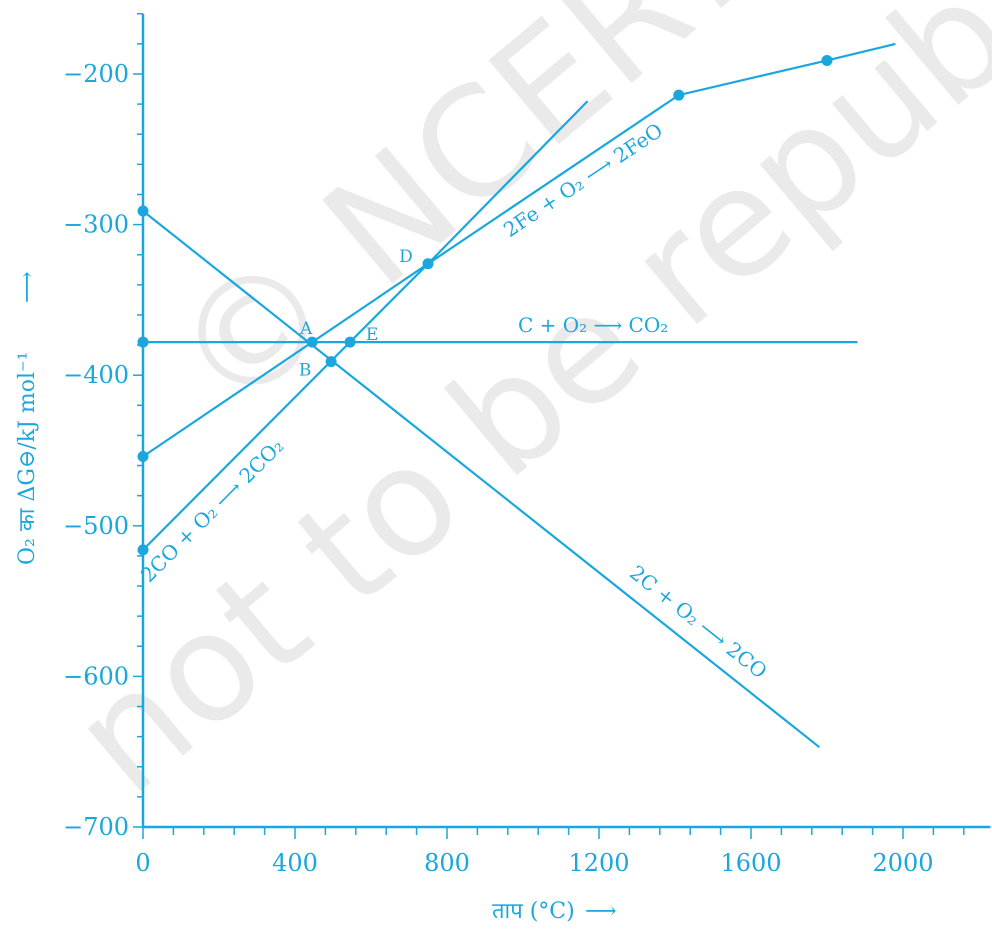  What do you see at coordinates (96, 676) in the screenshot?
I see `y-tick-label: −600` at bounding box center [96, 676].